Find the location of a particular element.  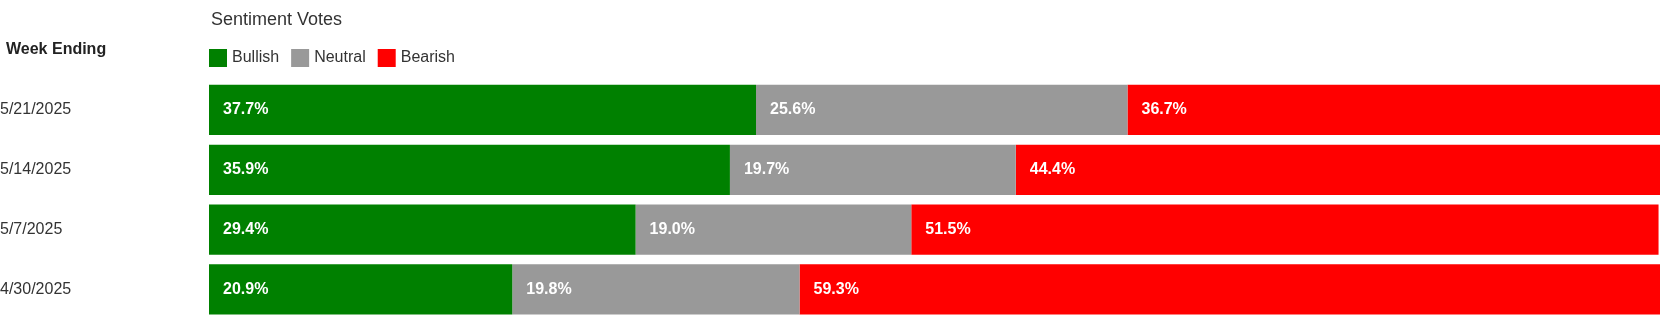

y-tick-label: 5/7/2025 is located at coordinates (31, 229).